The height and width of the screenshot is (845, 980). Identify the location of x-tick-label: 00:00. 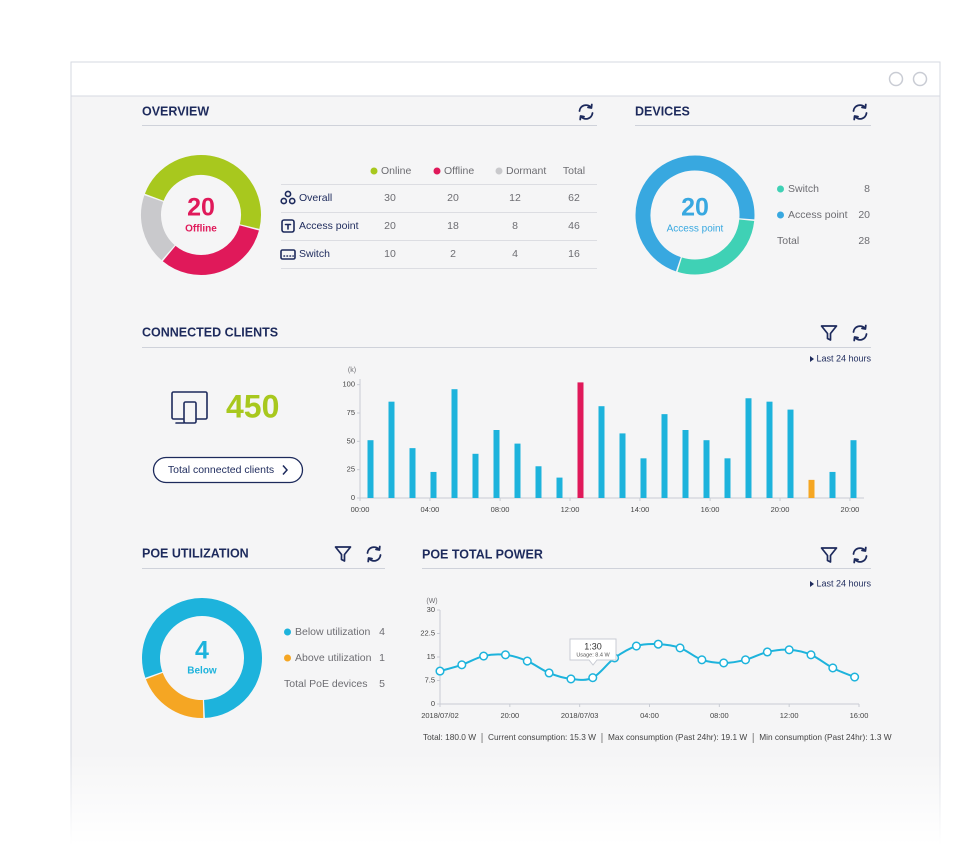
(360, 509).